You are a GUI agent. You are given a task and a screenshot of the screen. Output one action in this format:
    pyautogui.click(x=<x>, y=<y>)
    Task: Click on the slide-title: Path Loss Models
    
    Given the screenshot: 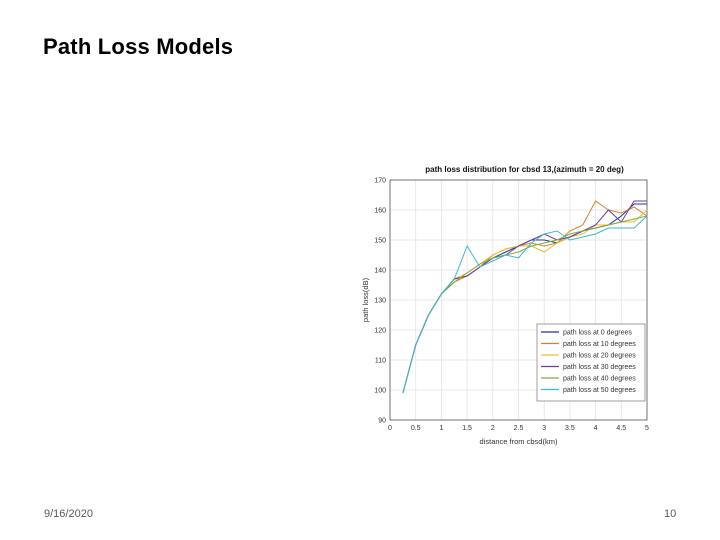 What is the action you would take?
    pyautogui.click(x=138, y=46)
    